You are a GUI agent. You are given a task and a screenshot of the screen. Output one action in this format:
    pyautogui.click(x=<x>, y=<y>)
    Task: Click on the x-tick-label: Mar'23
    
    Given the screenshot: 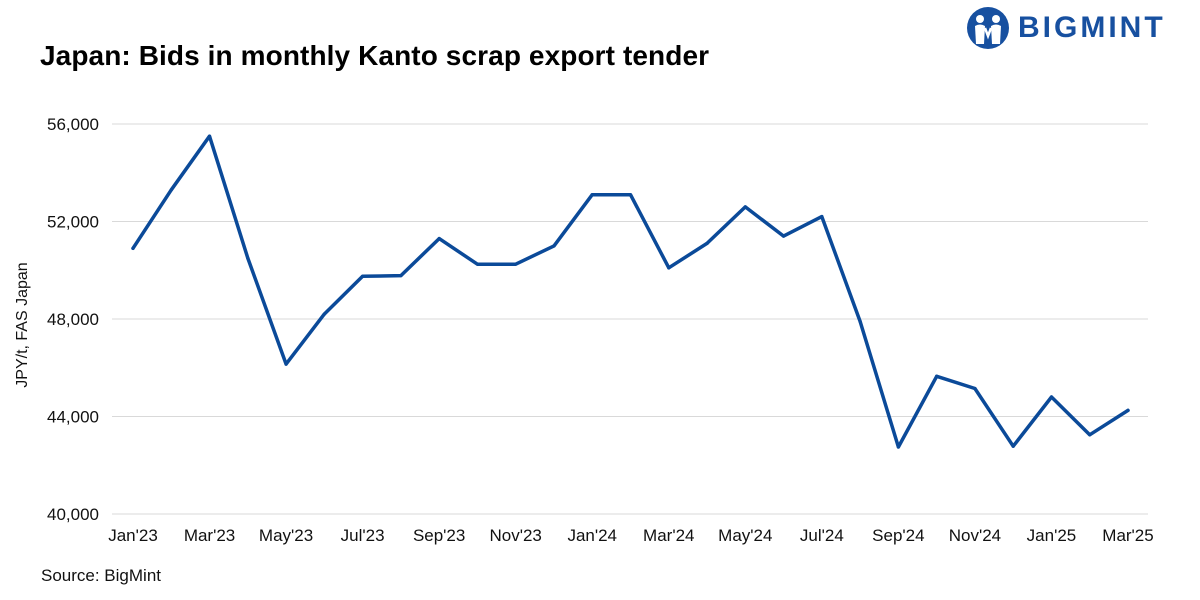 What is the action you would take?
    pyautogui.click(x=209, y=535)
    